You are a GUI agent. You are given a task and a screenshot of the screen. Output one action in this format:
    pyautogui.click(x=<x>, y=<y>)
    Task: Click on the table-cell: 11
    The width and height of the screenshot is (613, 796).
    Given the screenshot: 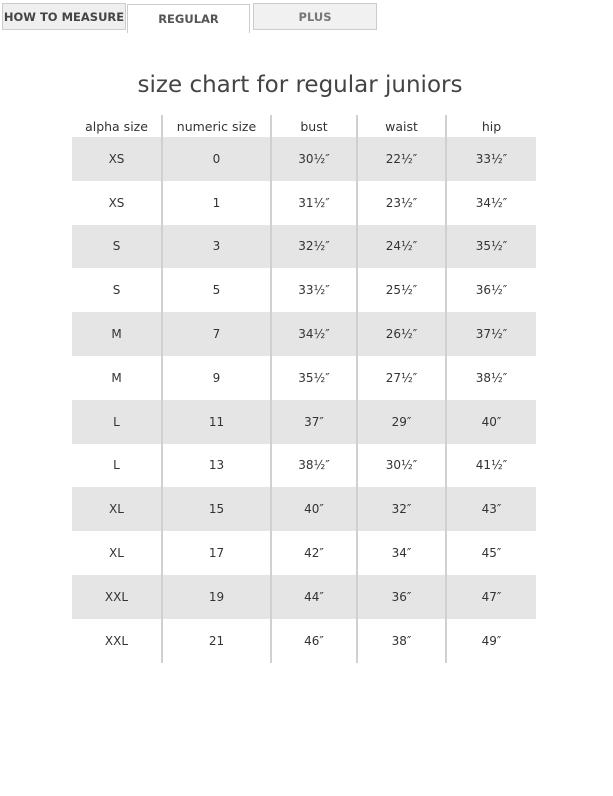 What is the action you would take?
    pyautogui.click(x=216, y=421)
    